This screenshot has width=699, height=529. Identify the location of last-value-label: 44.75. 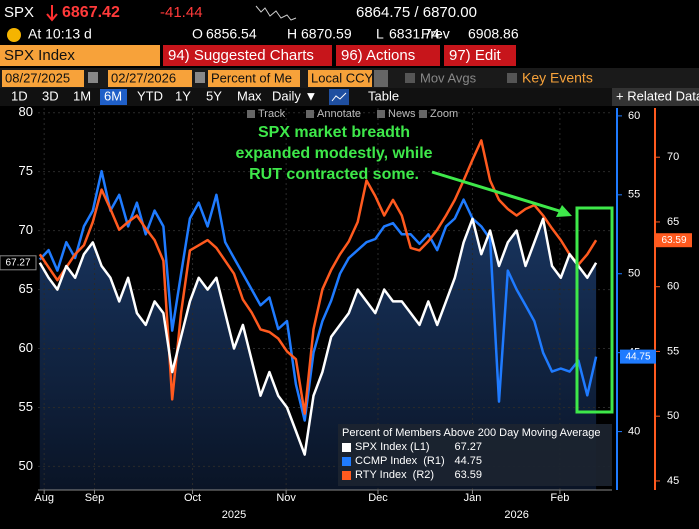
(637, 356).